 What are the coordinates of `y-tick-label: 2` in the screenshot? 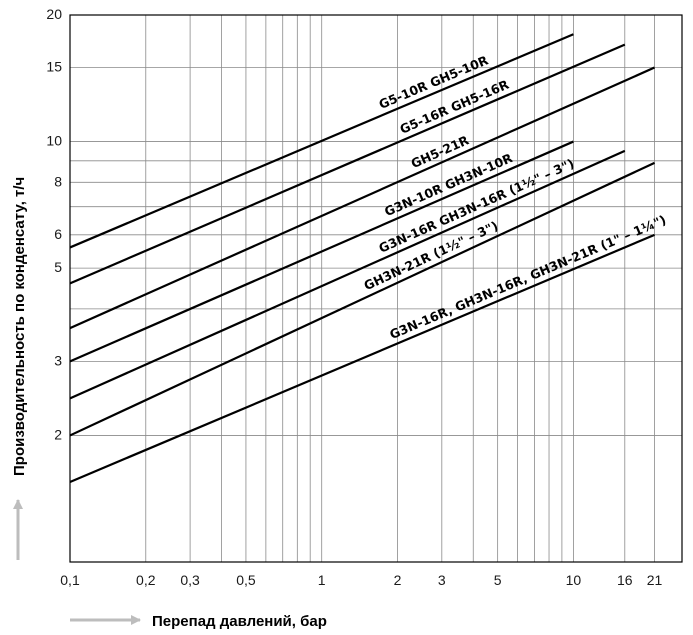 It's located at (58, 434).